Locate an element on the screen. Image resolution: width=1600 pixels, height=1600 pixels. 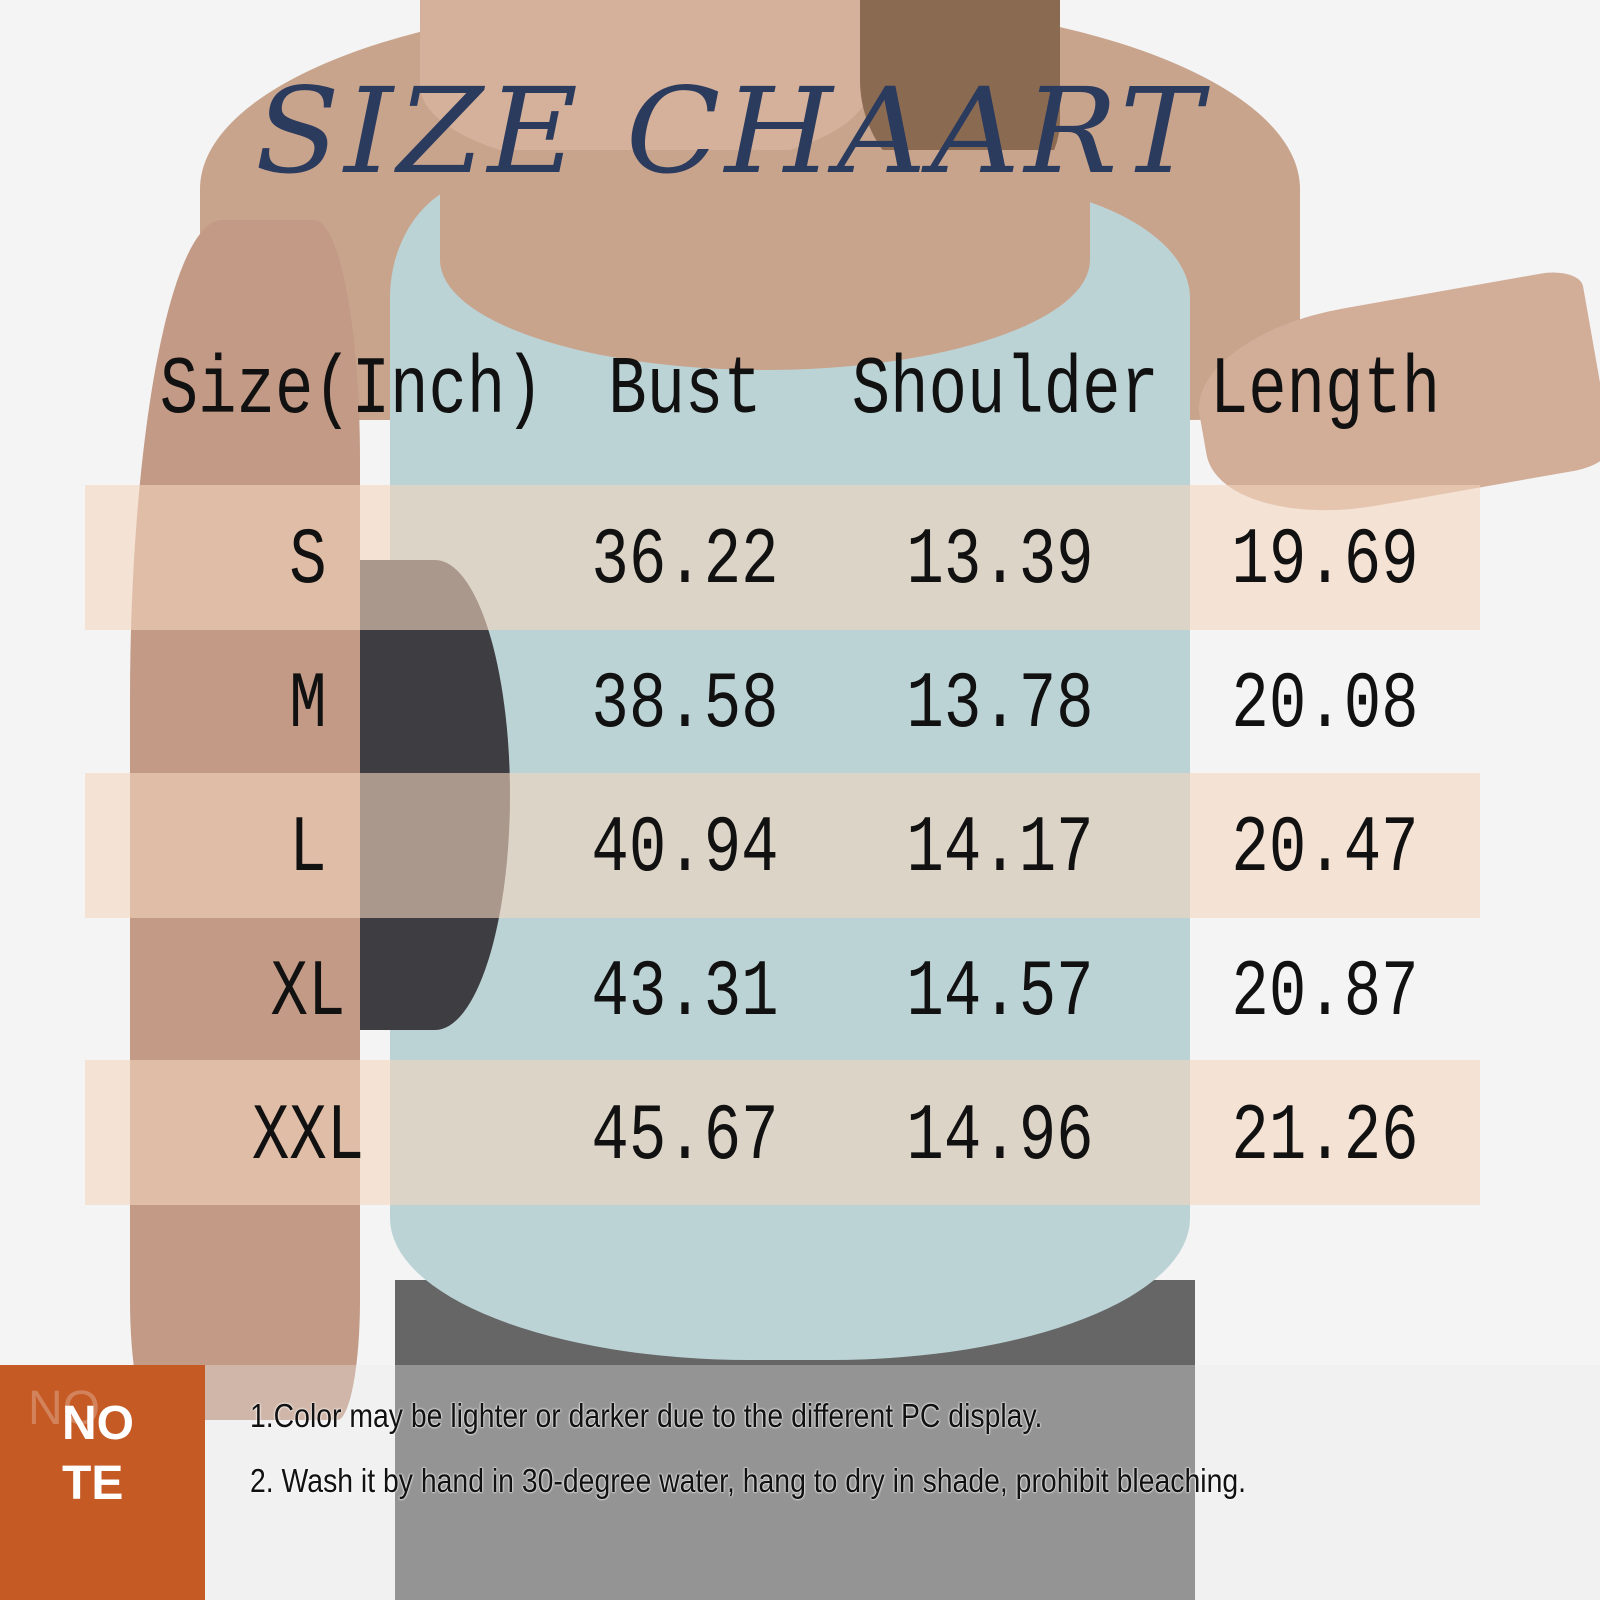
note-label-line1: NO is located at coordinates (98, 1423).